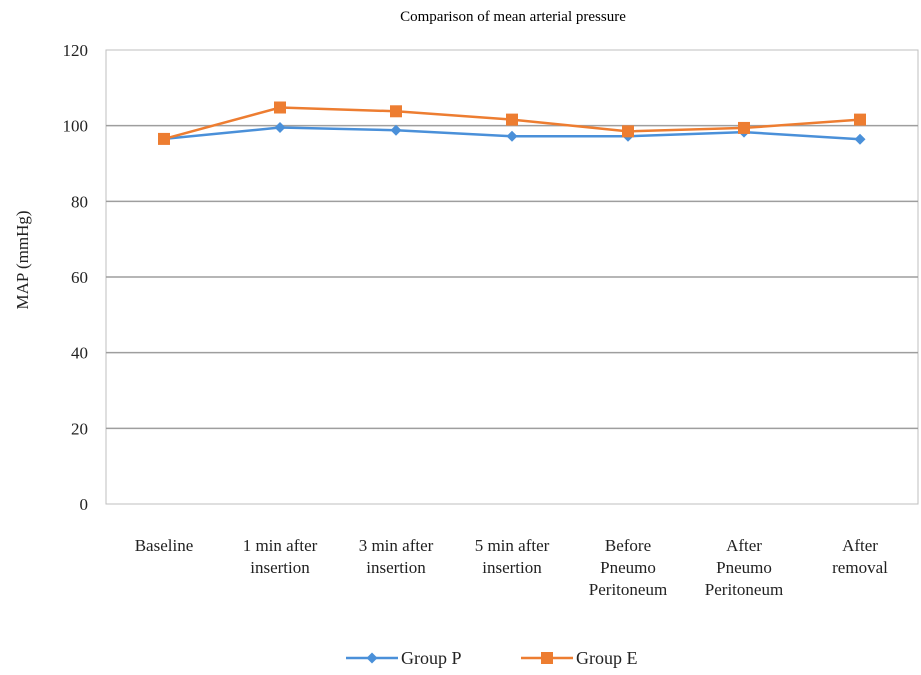  Describe the element at coordinates (79, 277) in the screenshot. I see `y-tick-label: 60` at that location.